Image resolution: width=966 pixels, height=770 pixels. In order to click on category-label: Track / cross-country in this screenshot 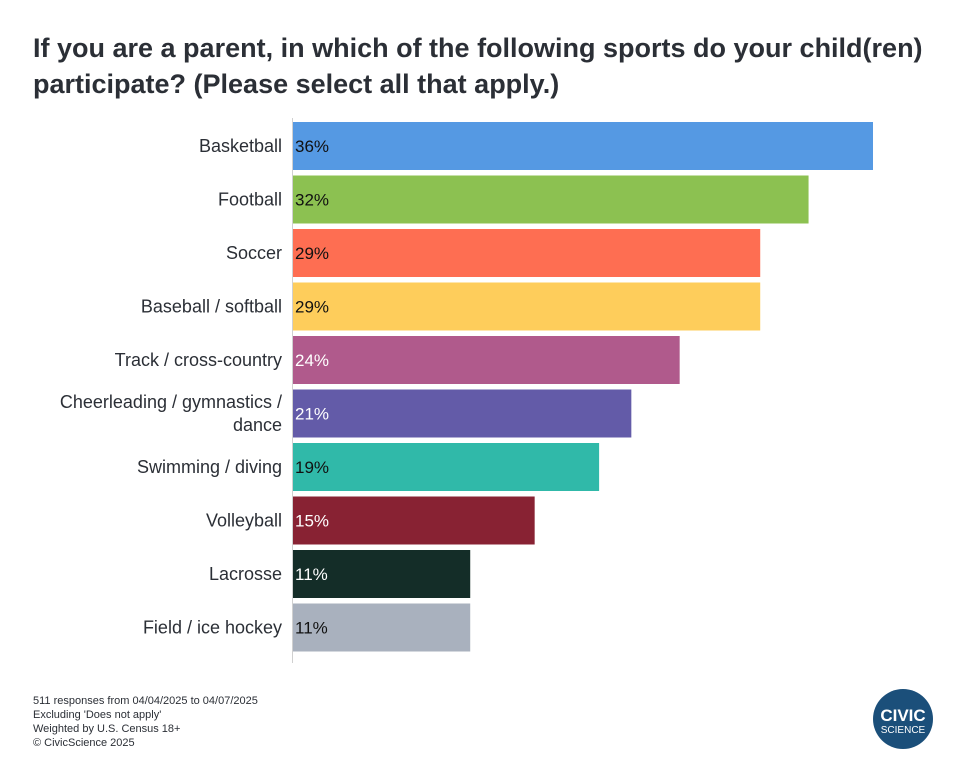, I will do `click(198, 360)`.